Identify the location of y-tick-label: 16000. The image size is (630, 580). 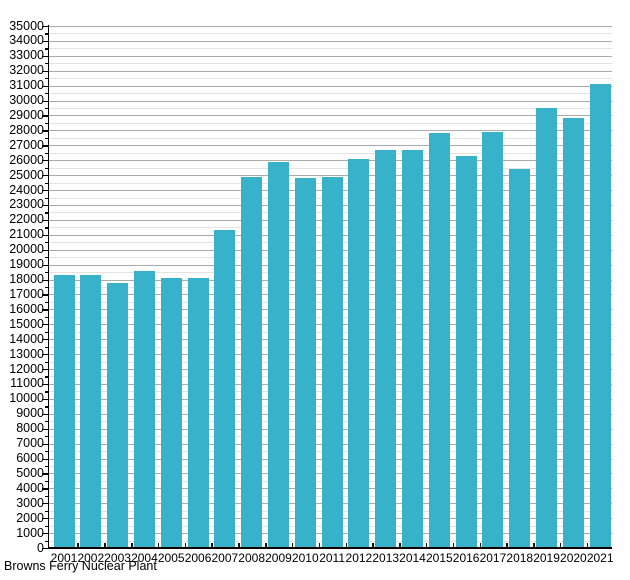
(26, 308).